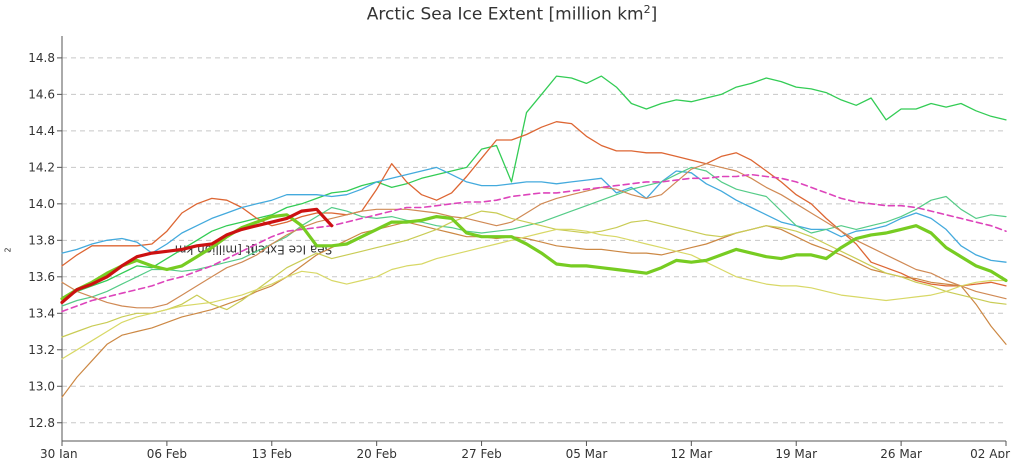 This screenshot has height=458, width=1024. What do you see at coordinates (376, 452) in the screenshot?
I see `x-tick-label: 20 Feb` at bounding box center [376, 452].